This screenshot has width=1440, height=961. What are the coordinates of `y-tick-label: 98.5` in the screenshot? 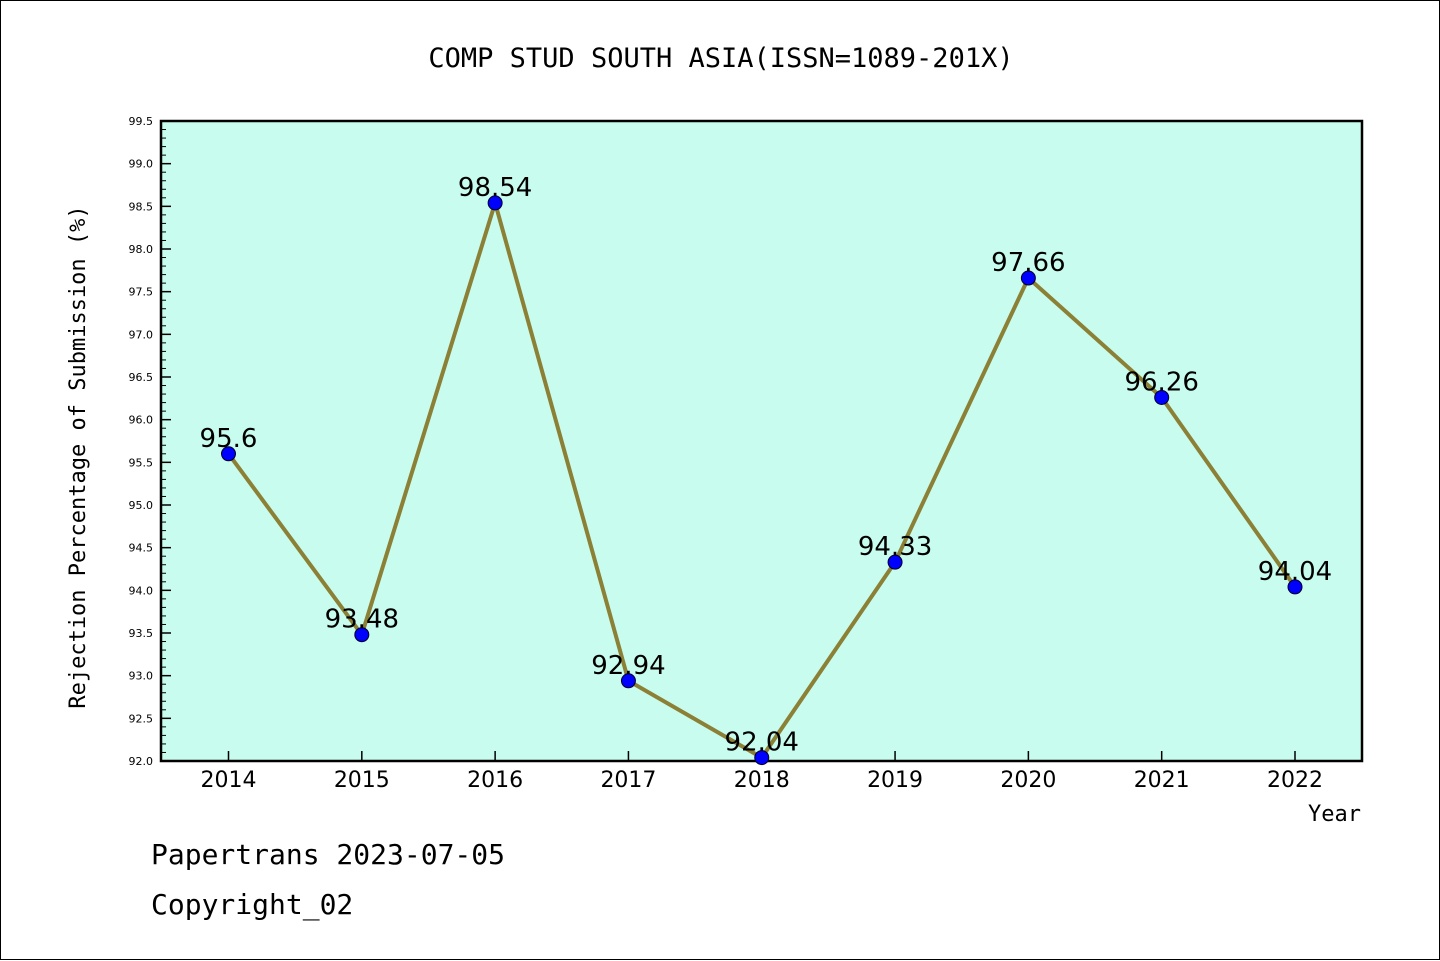 It's located at (141, 206).